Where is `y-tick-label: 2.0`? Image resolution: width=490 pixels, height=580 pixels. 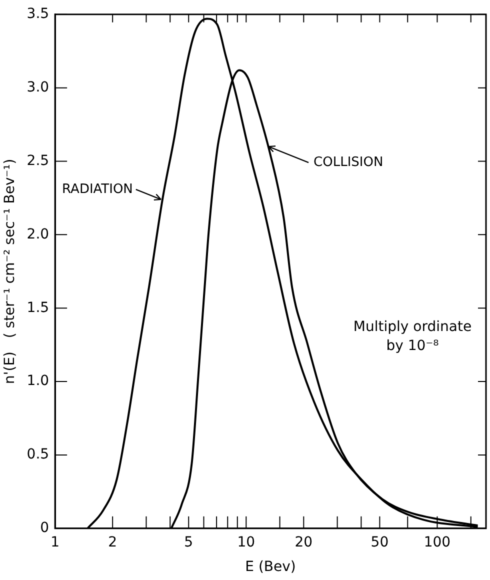 y-tick-label: 2.0 is located at coordinates (38, 234).